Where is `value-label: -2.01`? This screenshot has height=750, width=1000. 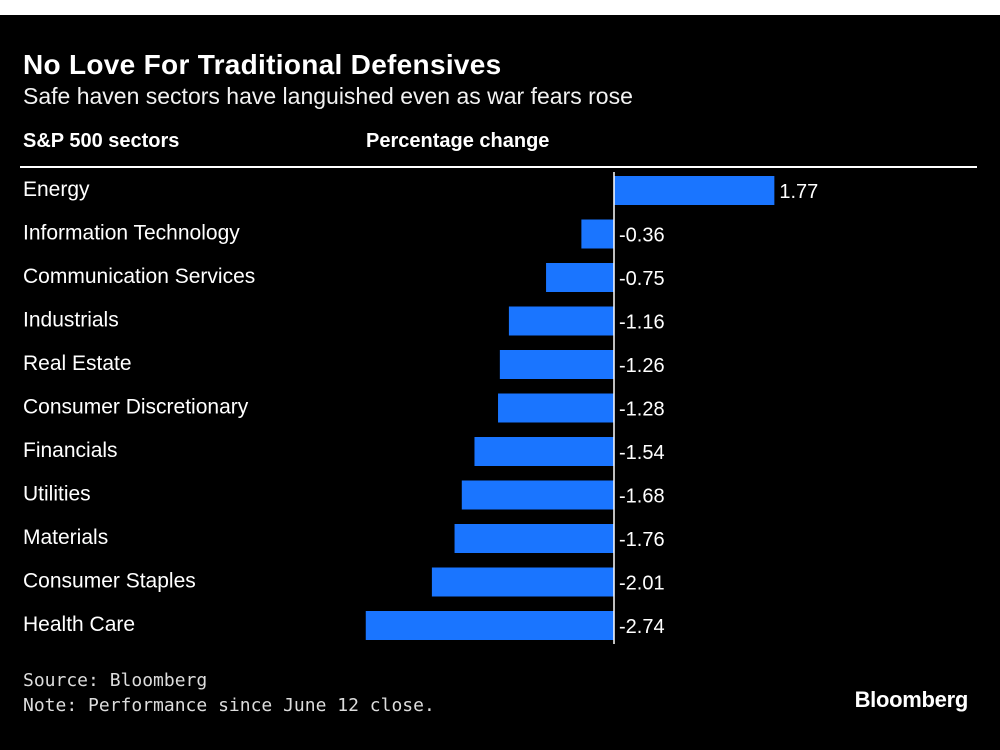
value-label: -2.01 is located at coordinates (642, 584).